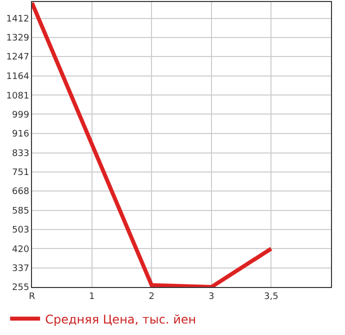  What do you see at coordinates (32, 297) in the screenshot?
I see `x-tick-label: R` at bounding box center [32, 297].